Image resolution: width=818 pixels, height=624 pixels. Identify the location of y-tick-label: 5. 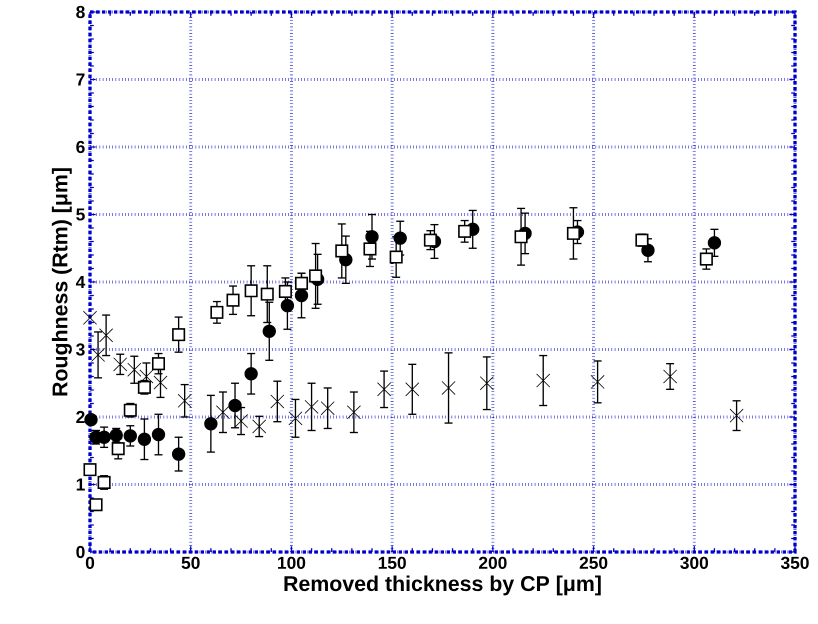
(80, 214).